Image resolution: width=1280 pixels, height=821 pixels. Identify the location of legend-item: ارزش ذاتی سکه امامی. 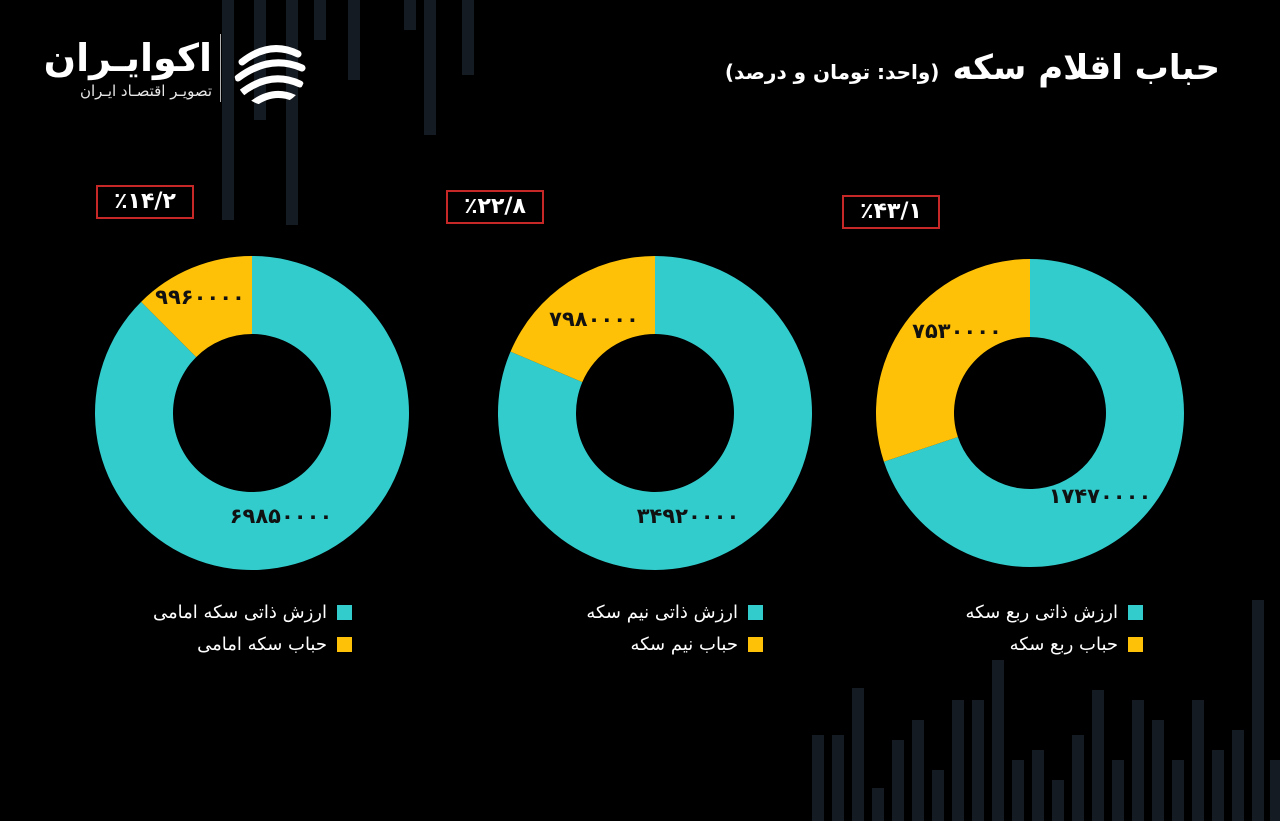
(252, 612).